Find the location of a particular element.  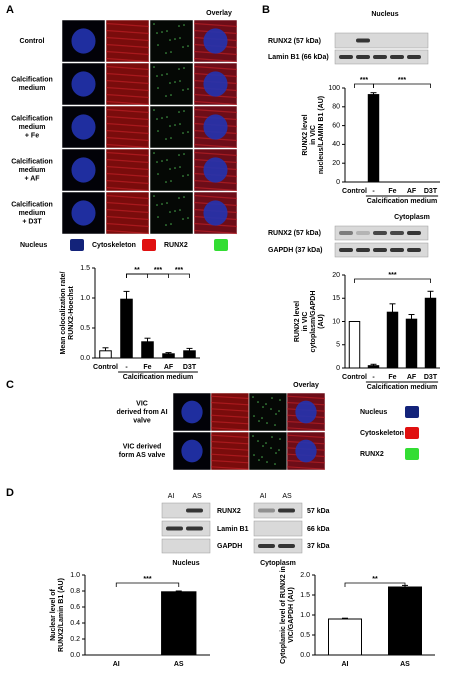

y-tick-label: 40 is located at coordinates (336, 144).